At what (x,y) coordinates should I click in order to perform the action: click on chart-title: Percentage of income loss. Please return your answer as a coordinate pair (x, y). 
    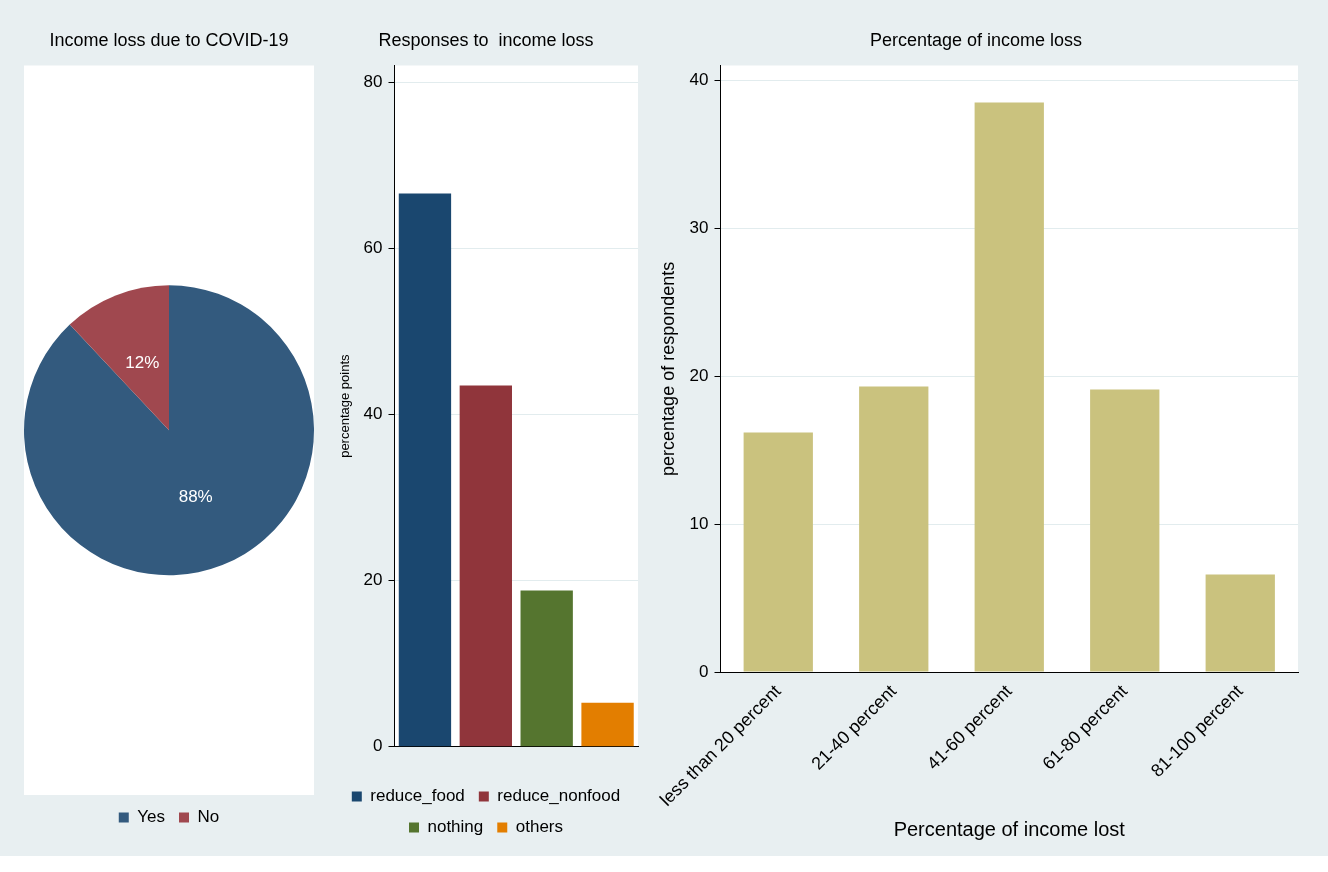
    Looking at the image, I should click on (976, 39).